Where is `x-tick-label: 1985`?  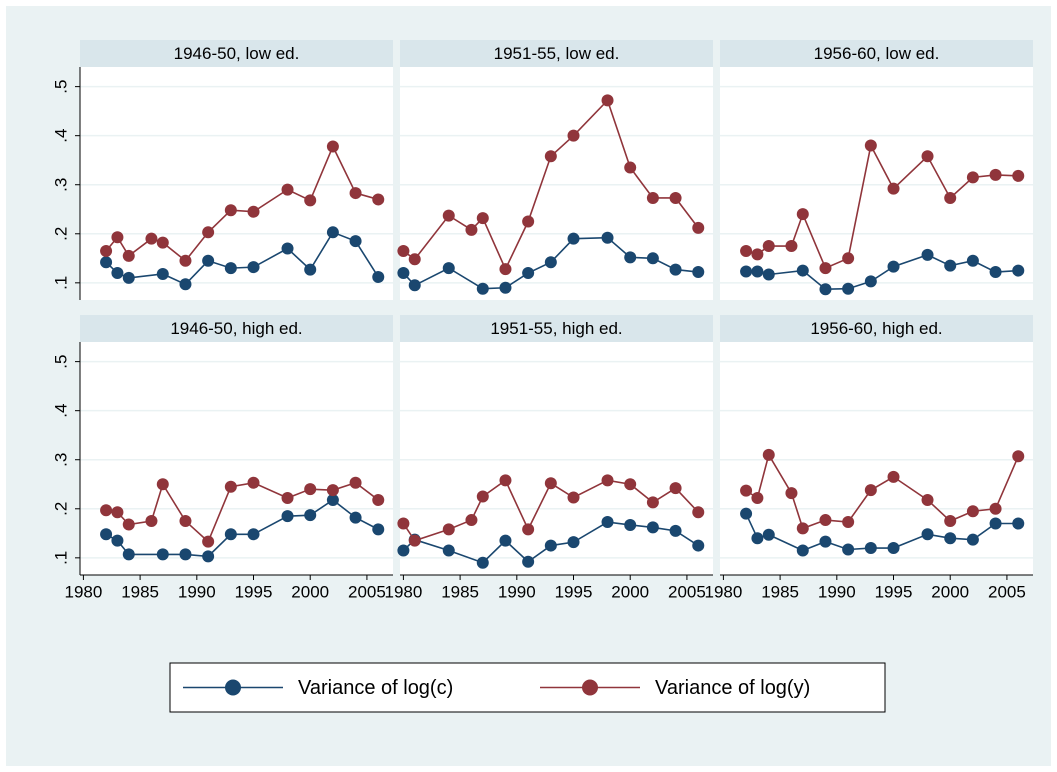
x-tick-label: 1985 is located at coordinates (140, 591).